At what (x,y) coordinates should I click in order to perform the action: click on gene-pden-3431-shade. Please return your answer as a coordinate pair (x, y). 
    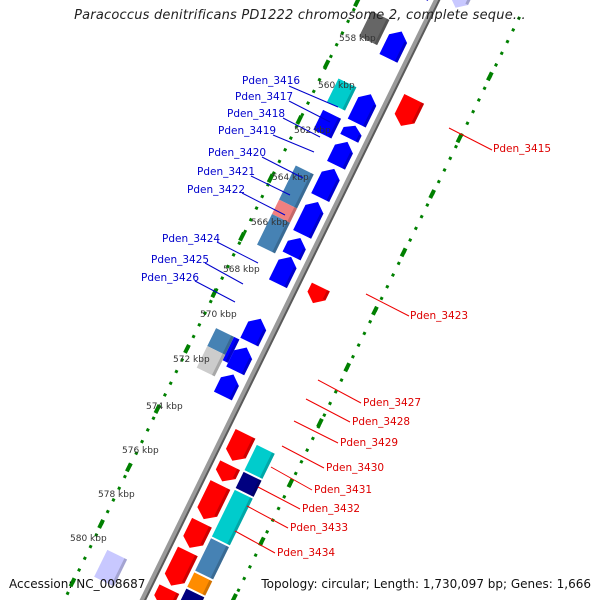
    Looking at the image, I should click on (207, 587).